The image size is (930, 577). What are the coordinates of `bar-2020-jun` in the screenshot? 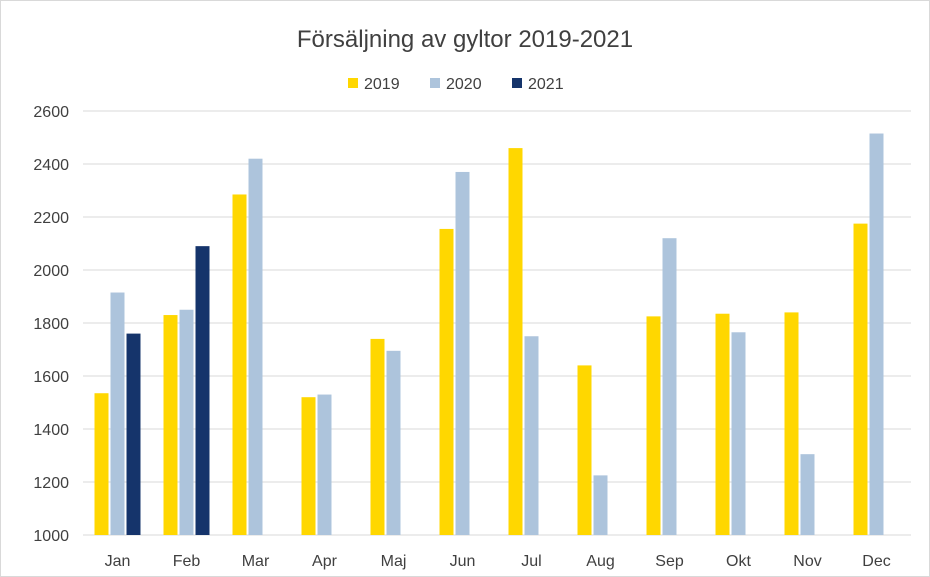 It's located at (462, 353).